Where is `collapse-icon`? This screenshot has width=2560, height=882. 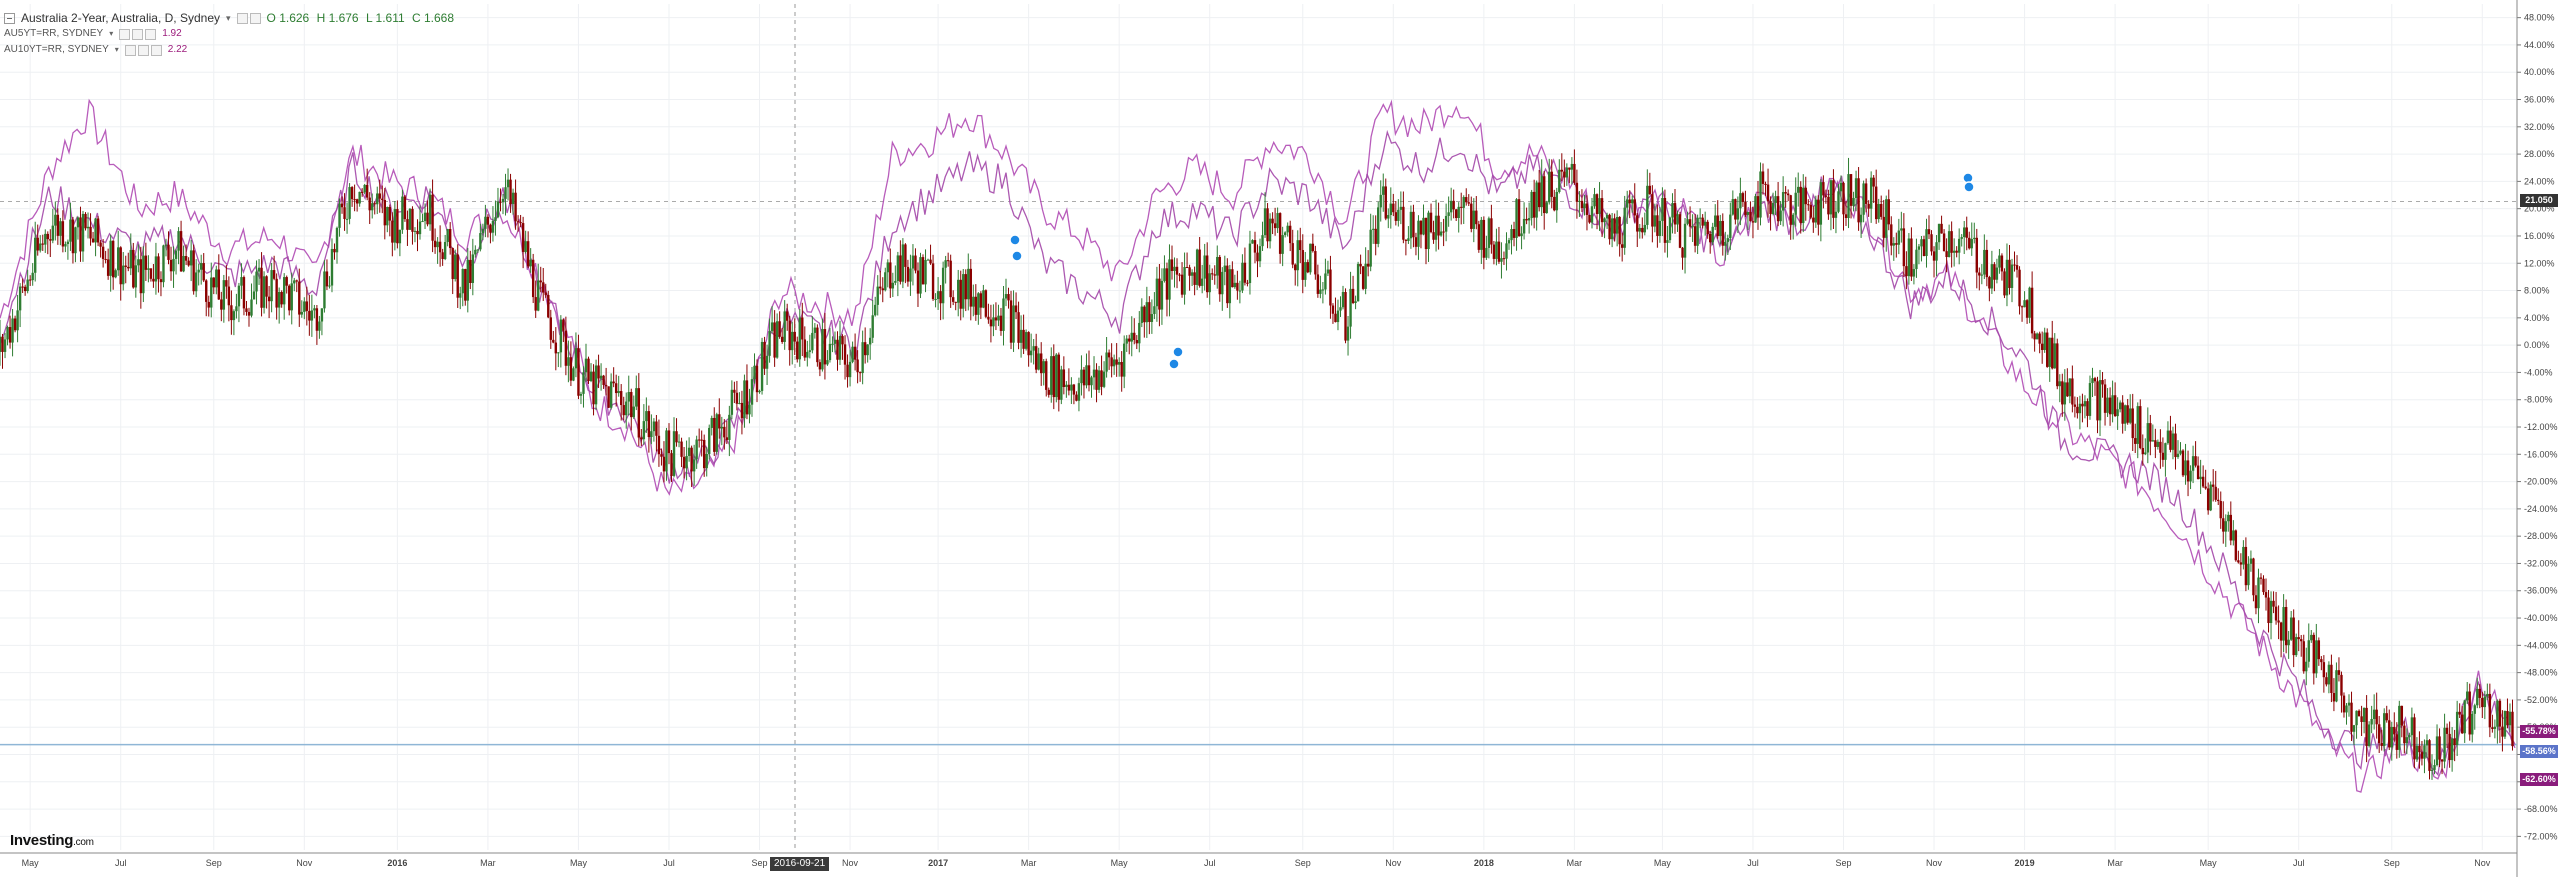 collapse-icon is located at coordinates (9, 18).